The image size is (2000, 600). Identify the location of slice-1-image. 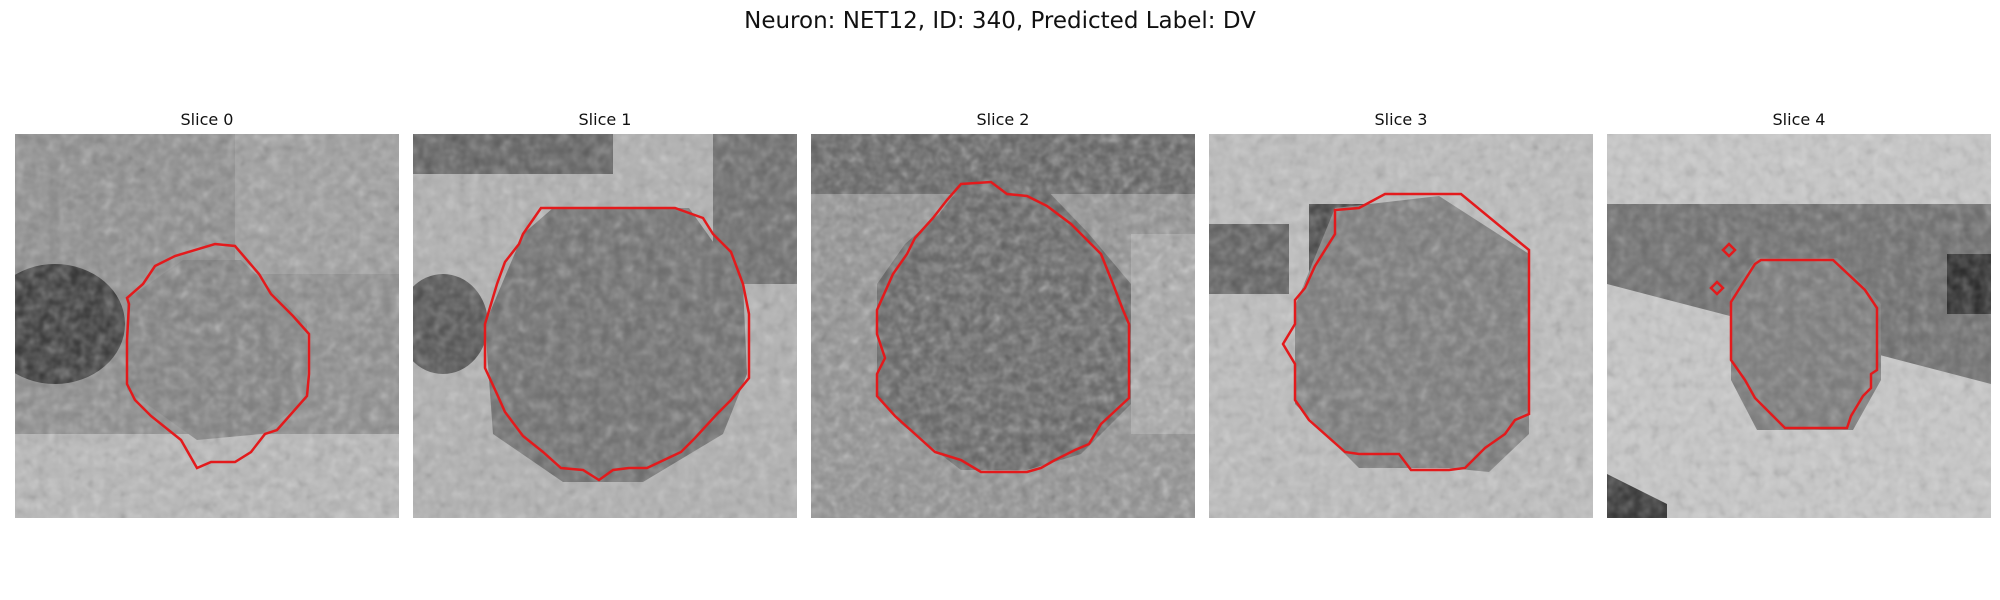
(605, 326).